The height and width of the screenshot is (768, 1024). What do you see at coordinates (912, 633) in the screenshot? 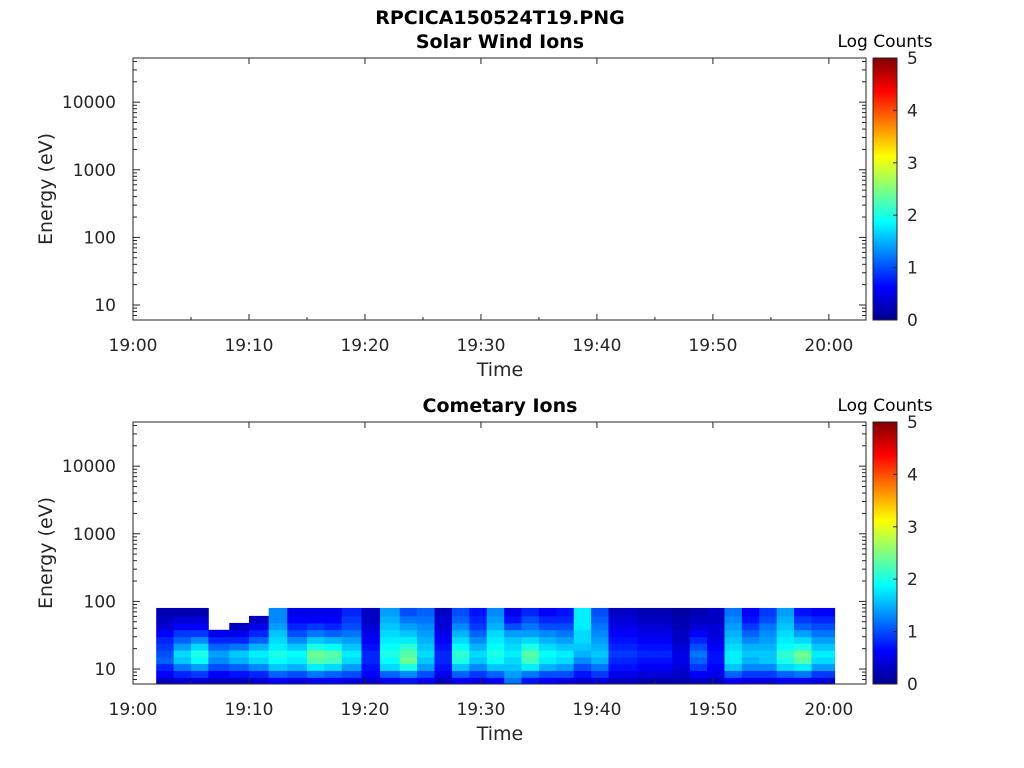
I see `colorbar-tick-label: 1` at bounding box center [912, 633].